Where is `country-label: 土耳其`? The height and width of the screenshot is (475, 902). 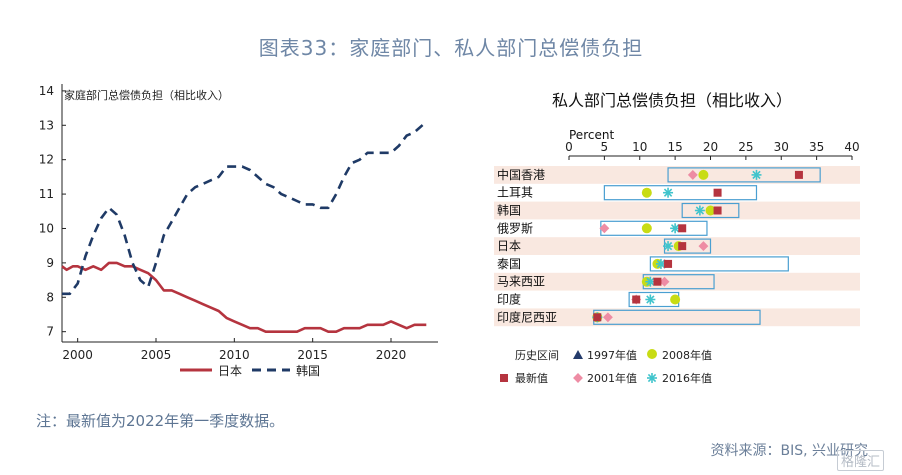
country-label: 土耳其 is located at coordinates (515, 193).